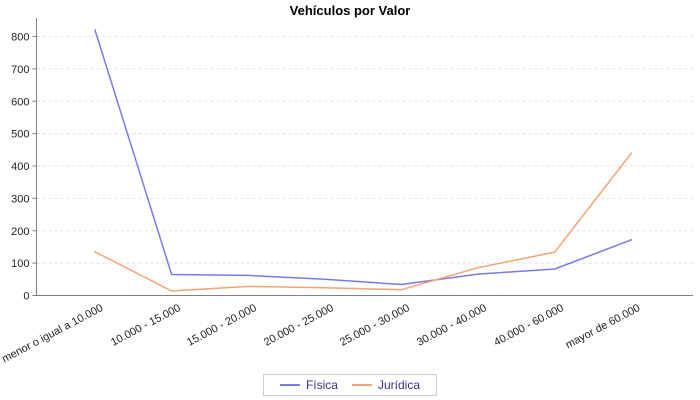 The height and width of the screenshot is (400, 700). I want to click on legend-swatch-fisica, so click(289, 385).